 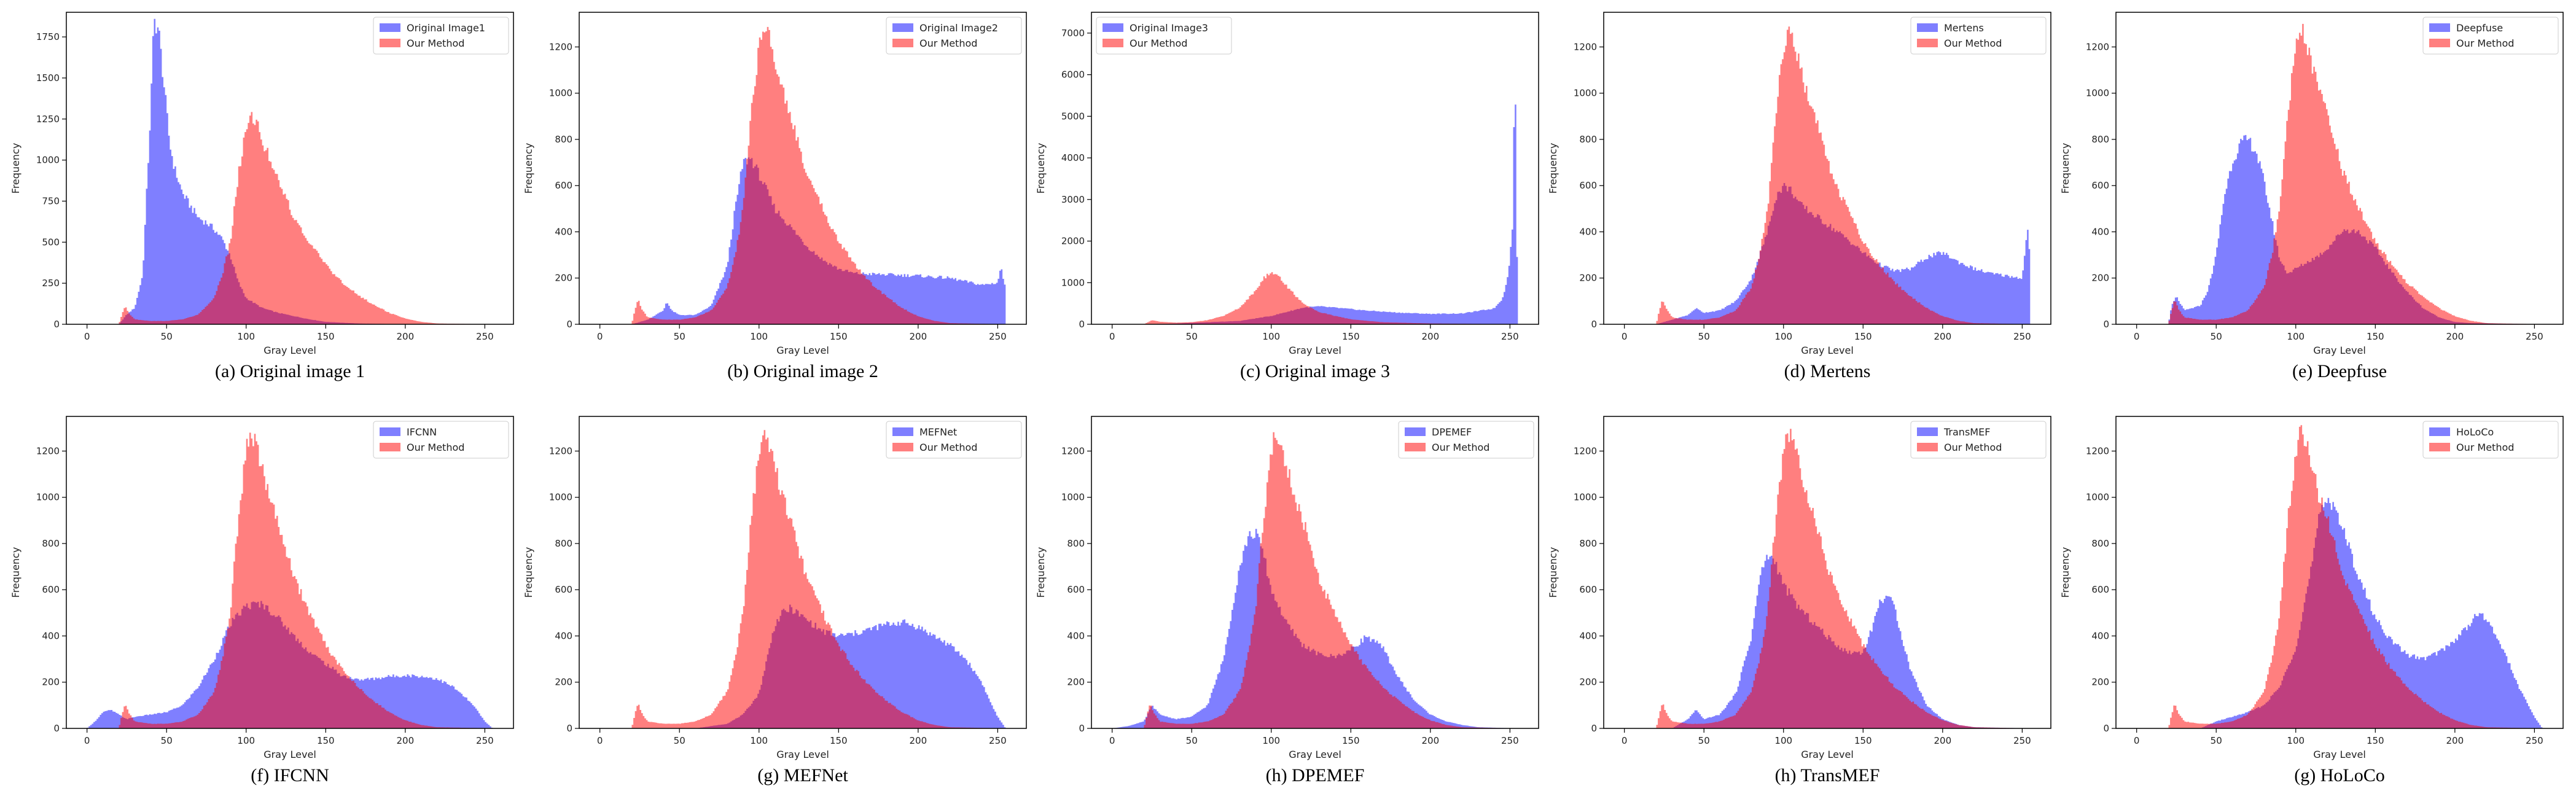 I want to click on y-tick-label: 1750, so click(x=48, y=36).